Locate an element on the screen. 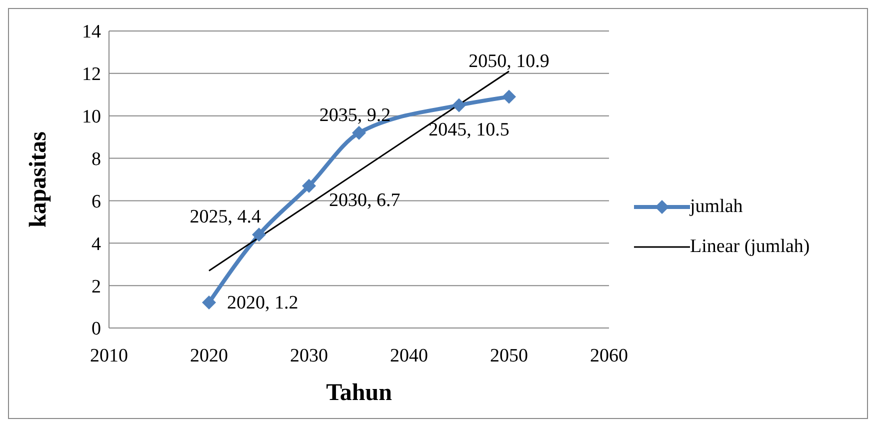 The image size is (874, 425). data-label: 2050, 10.9 is located at coordinates (509, 61).